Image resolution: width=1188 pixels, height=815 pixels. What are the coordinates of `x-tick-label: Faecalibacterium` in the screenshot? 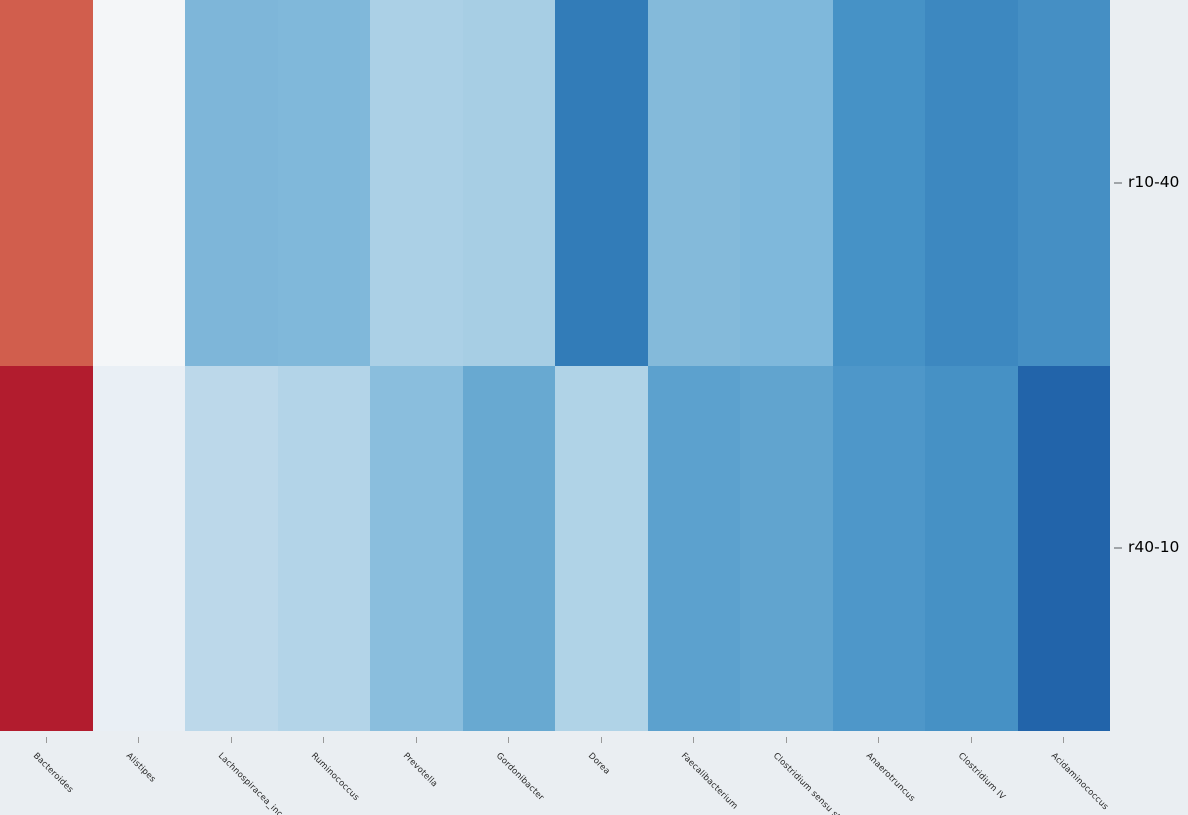 It's located at (709, 781).